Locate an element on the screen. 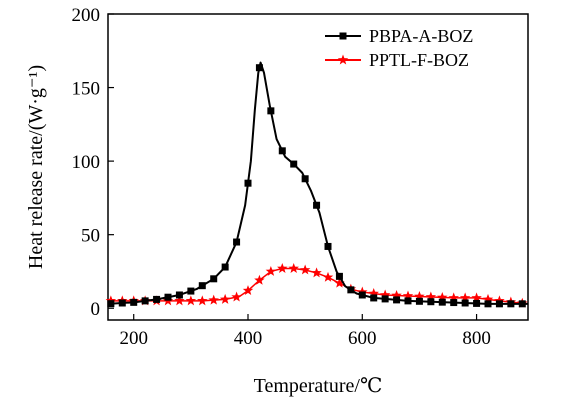 The width and height of the screenshot is (563, 406). y-tick-label: 50 is located at coordinates (90, 236).